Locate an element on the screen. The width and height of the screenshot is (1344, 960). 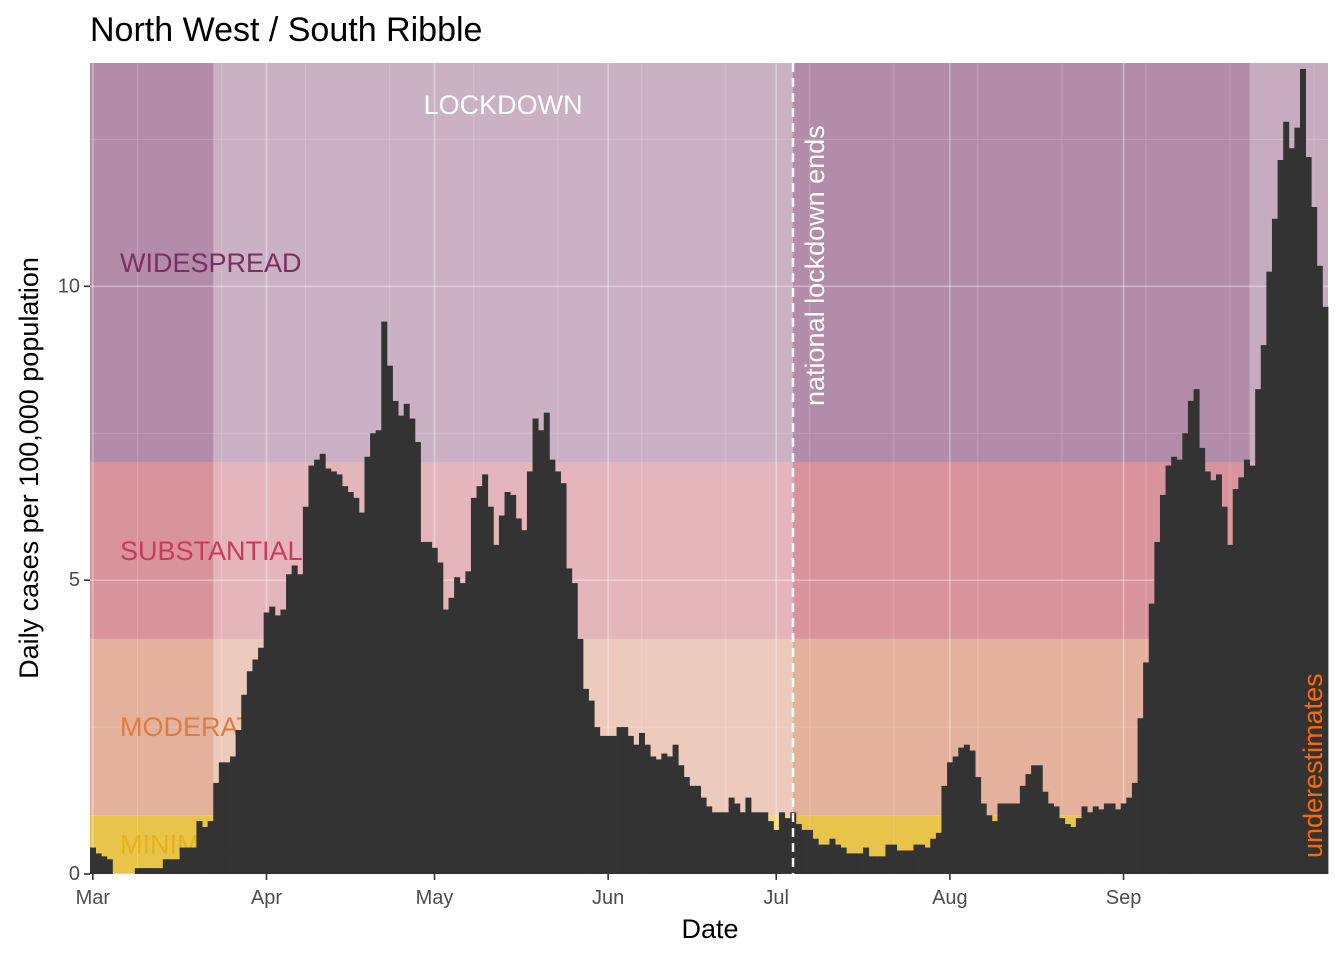
lockdown-end-label: national lockdown ends is located at coordinates (815, 265).